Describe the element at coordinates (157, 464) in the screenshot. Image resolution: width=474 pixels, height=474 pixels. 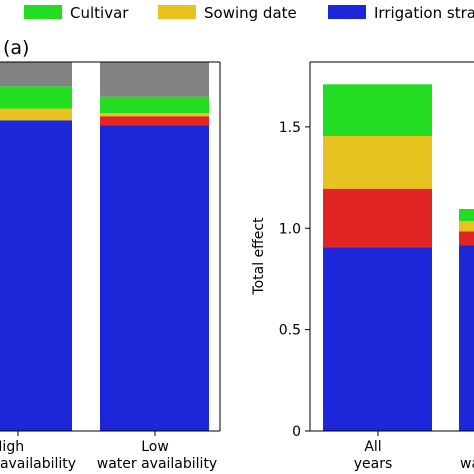
I see `panel-a-cat-low-line2: water availability` at that location.